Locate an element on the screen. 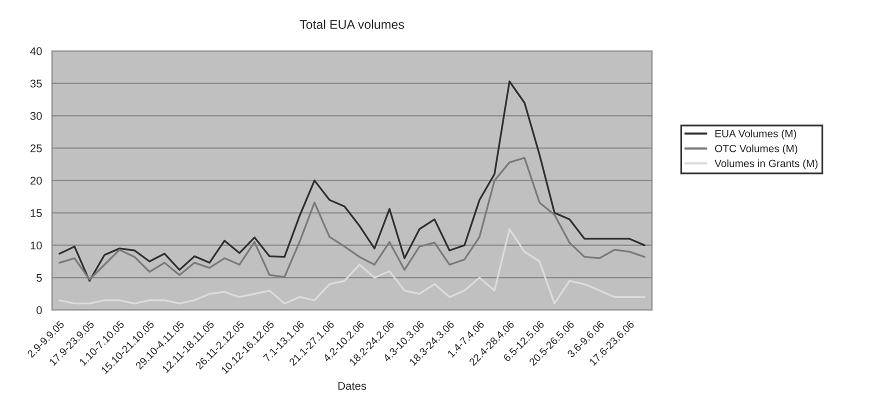 The image size is (878, 418). y-tick-label: 5 is located at coordinates (39, 278).